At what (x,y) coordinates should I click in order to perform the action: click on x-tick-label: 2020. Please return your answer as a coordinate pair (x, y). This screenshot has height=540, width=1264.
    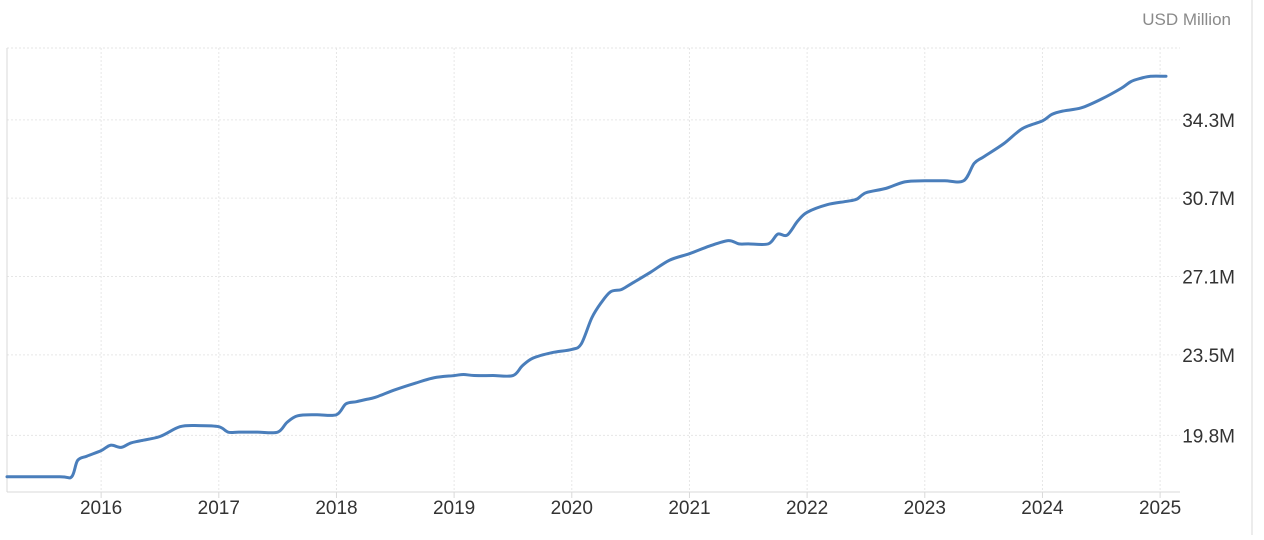
    Looking at the image, I should click on (572, 508).